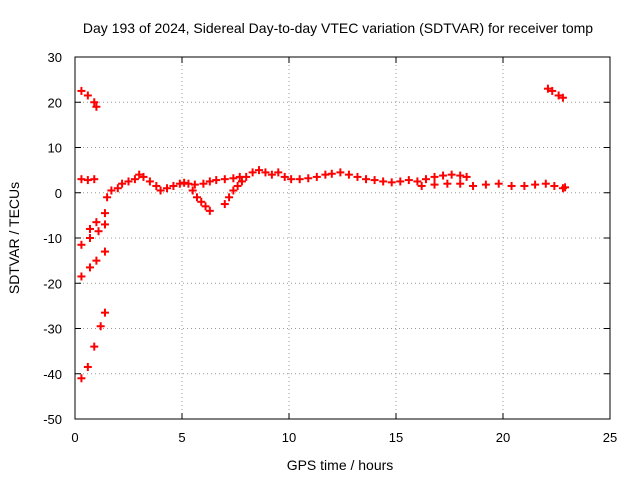 The image size is (640, 480). I want to click on y-tick-label: 10, so click(55, 148).